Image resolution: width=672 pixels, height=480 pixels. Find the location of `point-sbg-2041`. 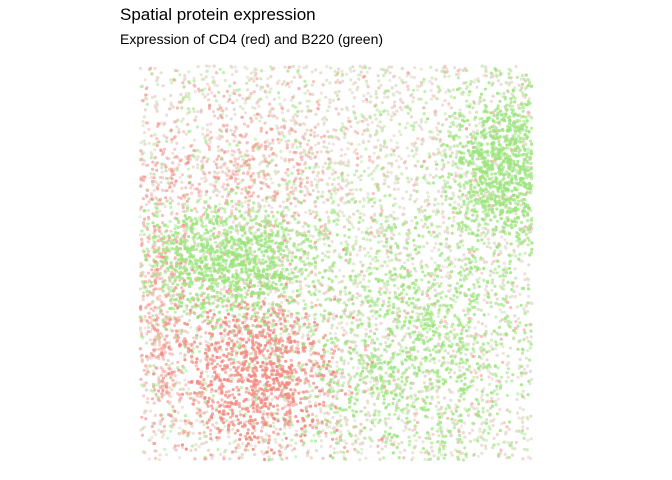

point-sbg-2041 is located at coordinates (432, 251).